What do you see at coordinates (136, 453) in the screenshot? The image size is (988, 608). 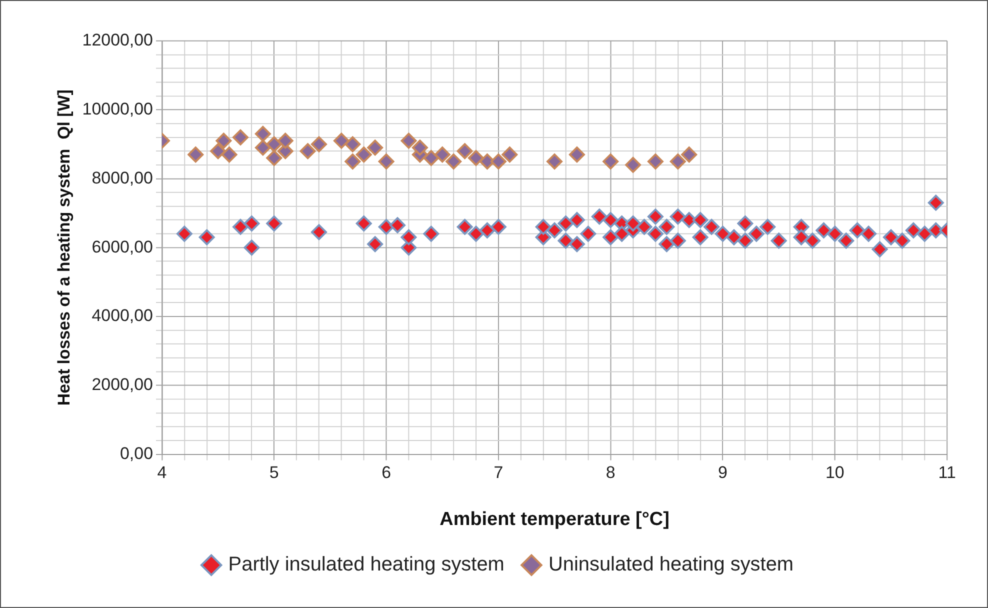 I see `y-tick-label: 0,00` at bounding box center [136, 453].